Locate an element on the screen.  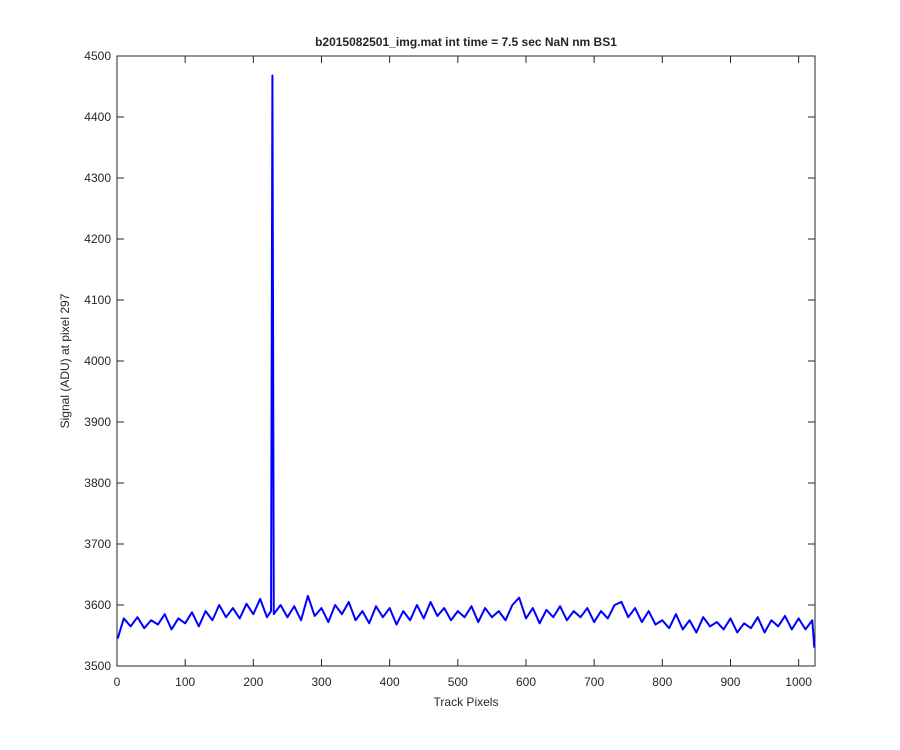
y-tick-label: 3700 is located at coordinates (97, 544).